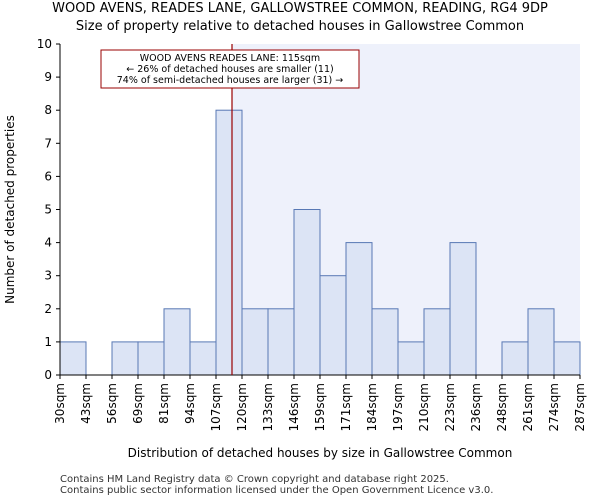  I want to click on x-tick-label: 146sqm, so click(294, 407).